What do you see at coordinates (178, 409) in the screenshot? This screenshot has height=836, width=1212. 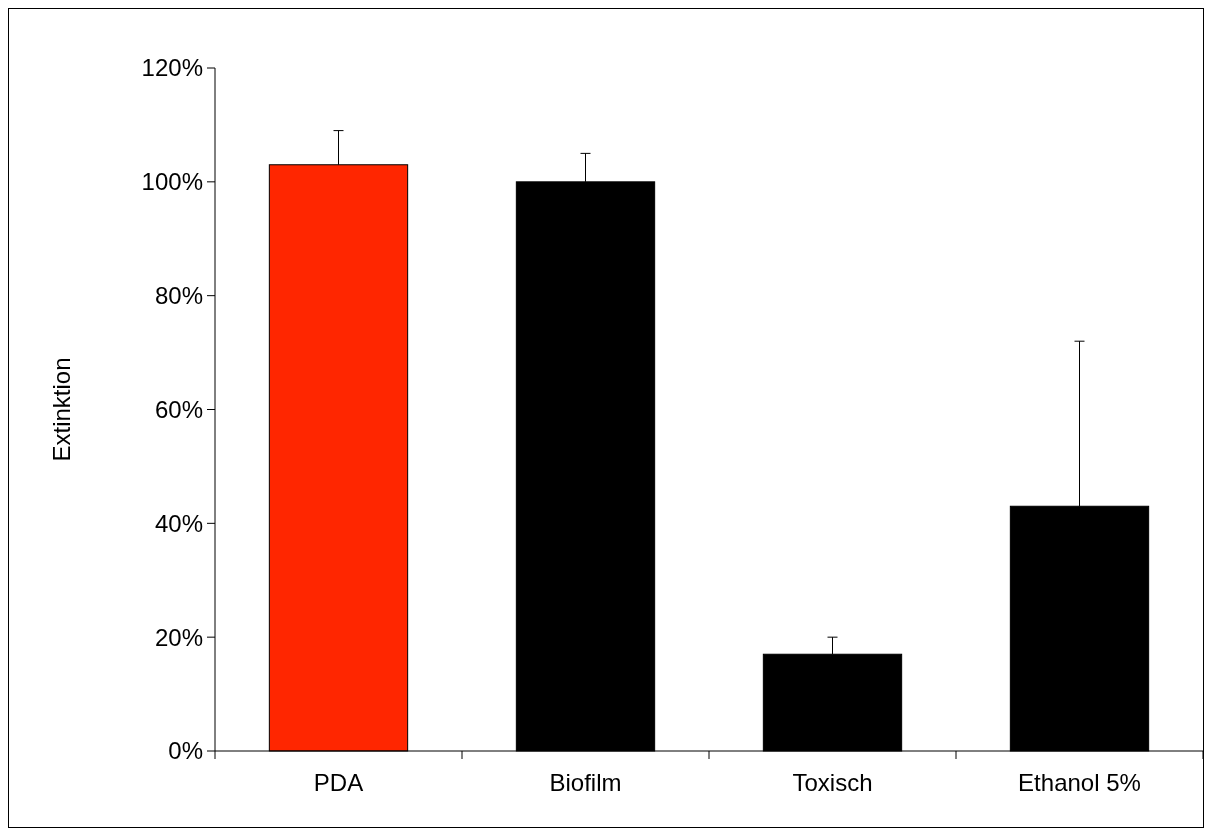 I see `y-tick-label: 60%` at bounding box center [178, 409].